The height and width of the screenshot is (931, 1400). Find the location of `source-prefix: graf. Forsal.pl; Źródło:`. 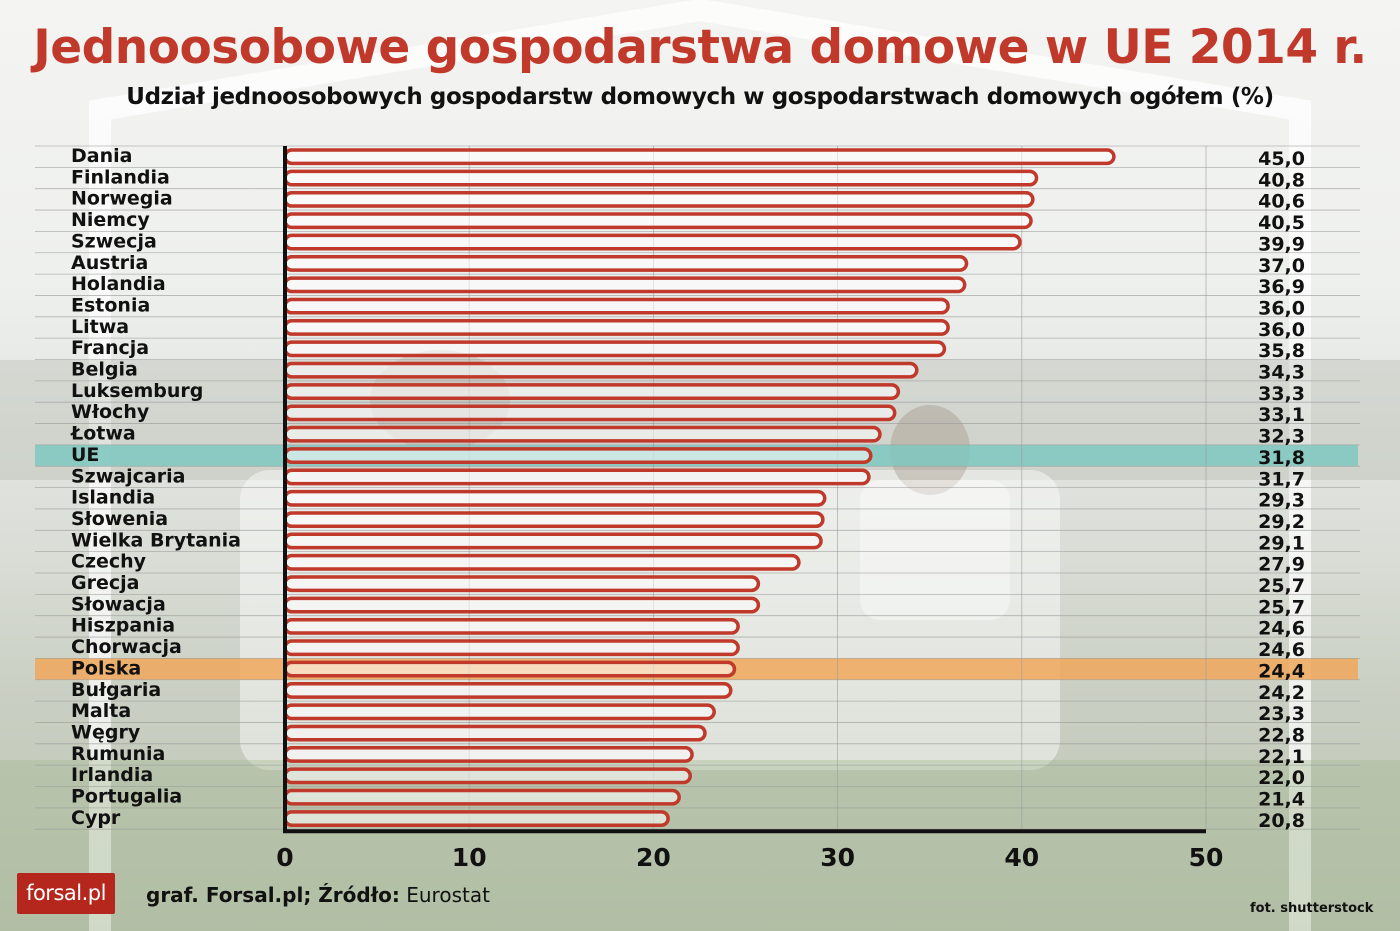

source-prefix: graf. Forsal.pl; Źródło: is located at coordinates (273, 895).